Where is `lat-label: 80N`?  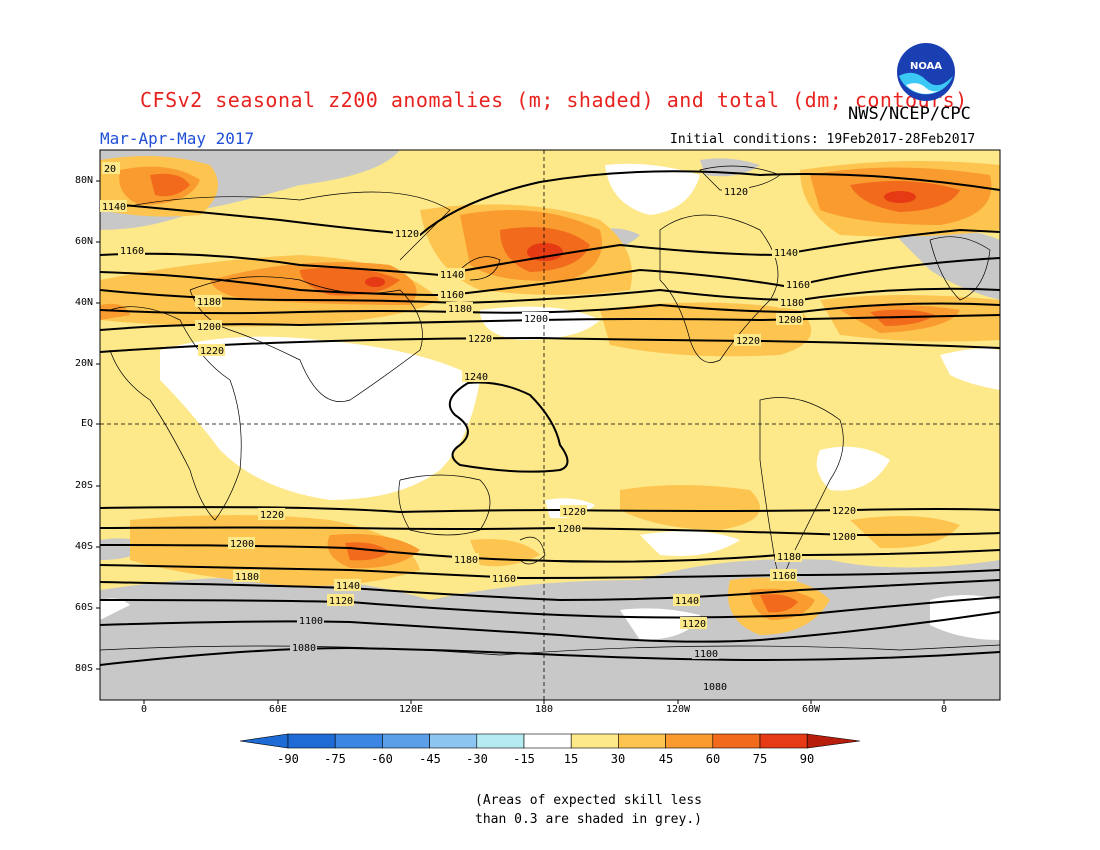
lat-label: 80N is located at coordinates (83, 180).